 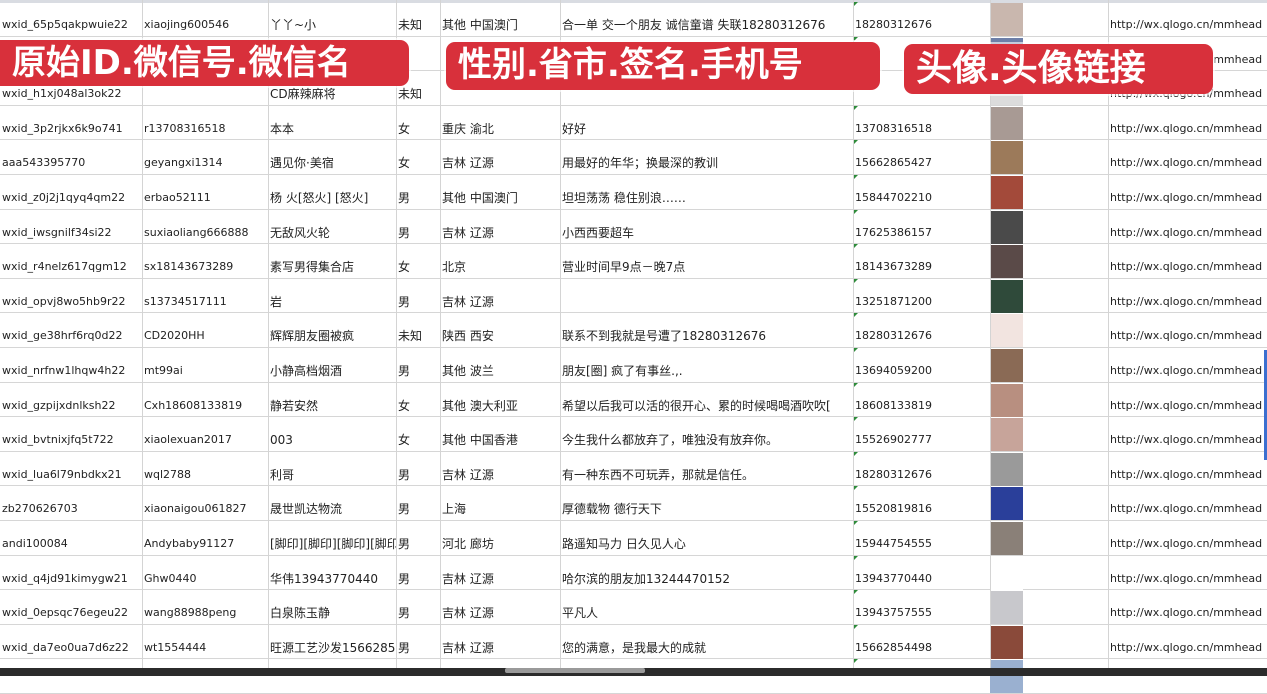 I want to click on cell-phone: 18280312676, so click(x=893, y=336).